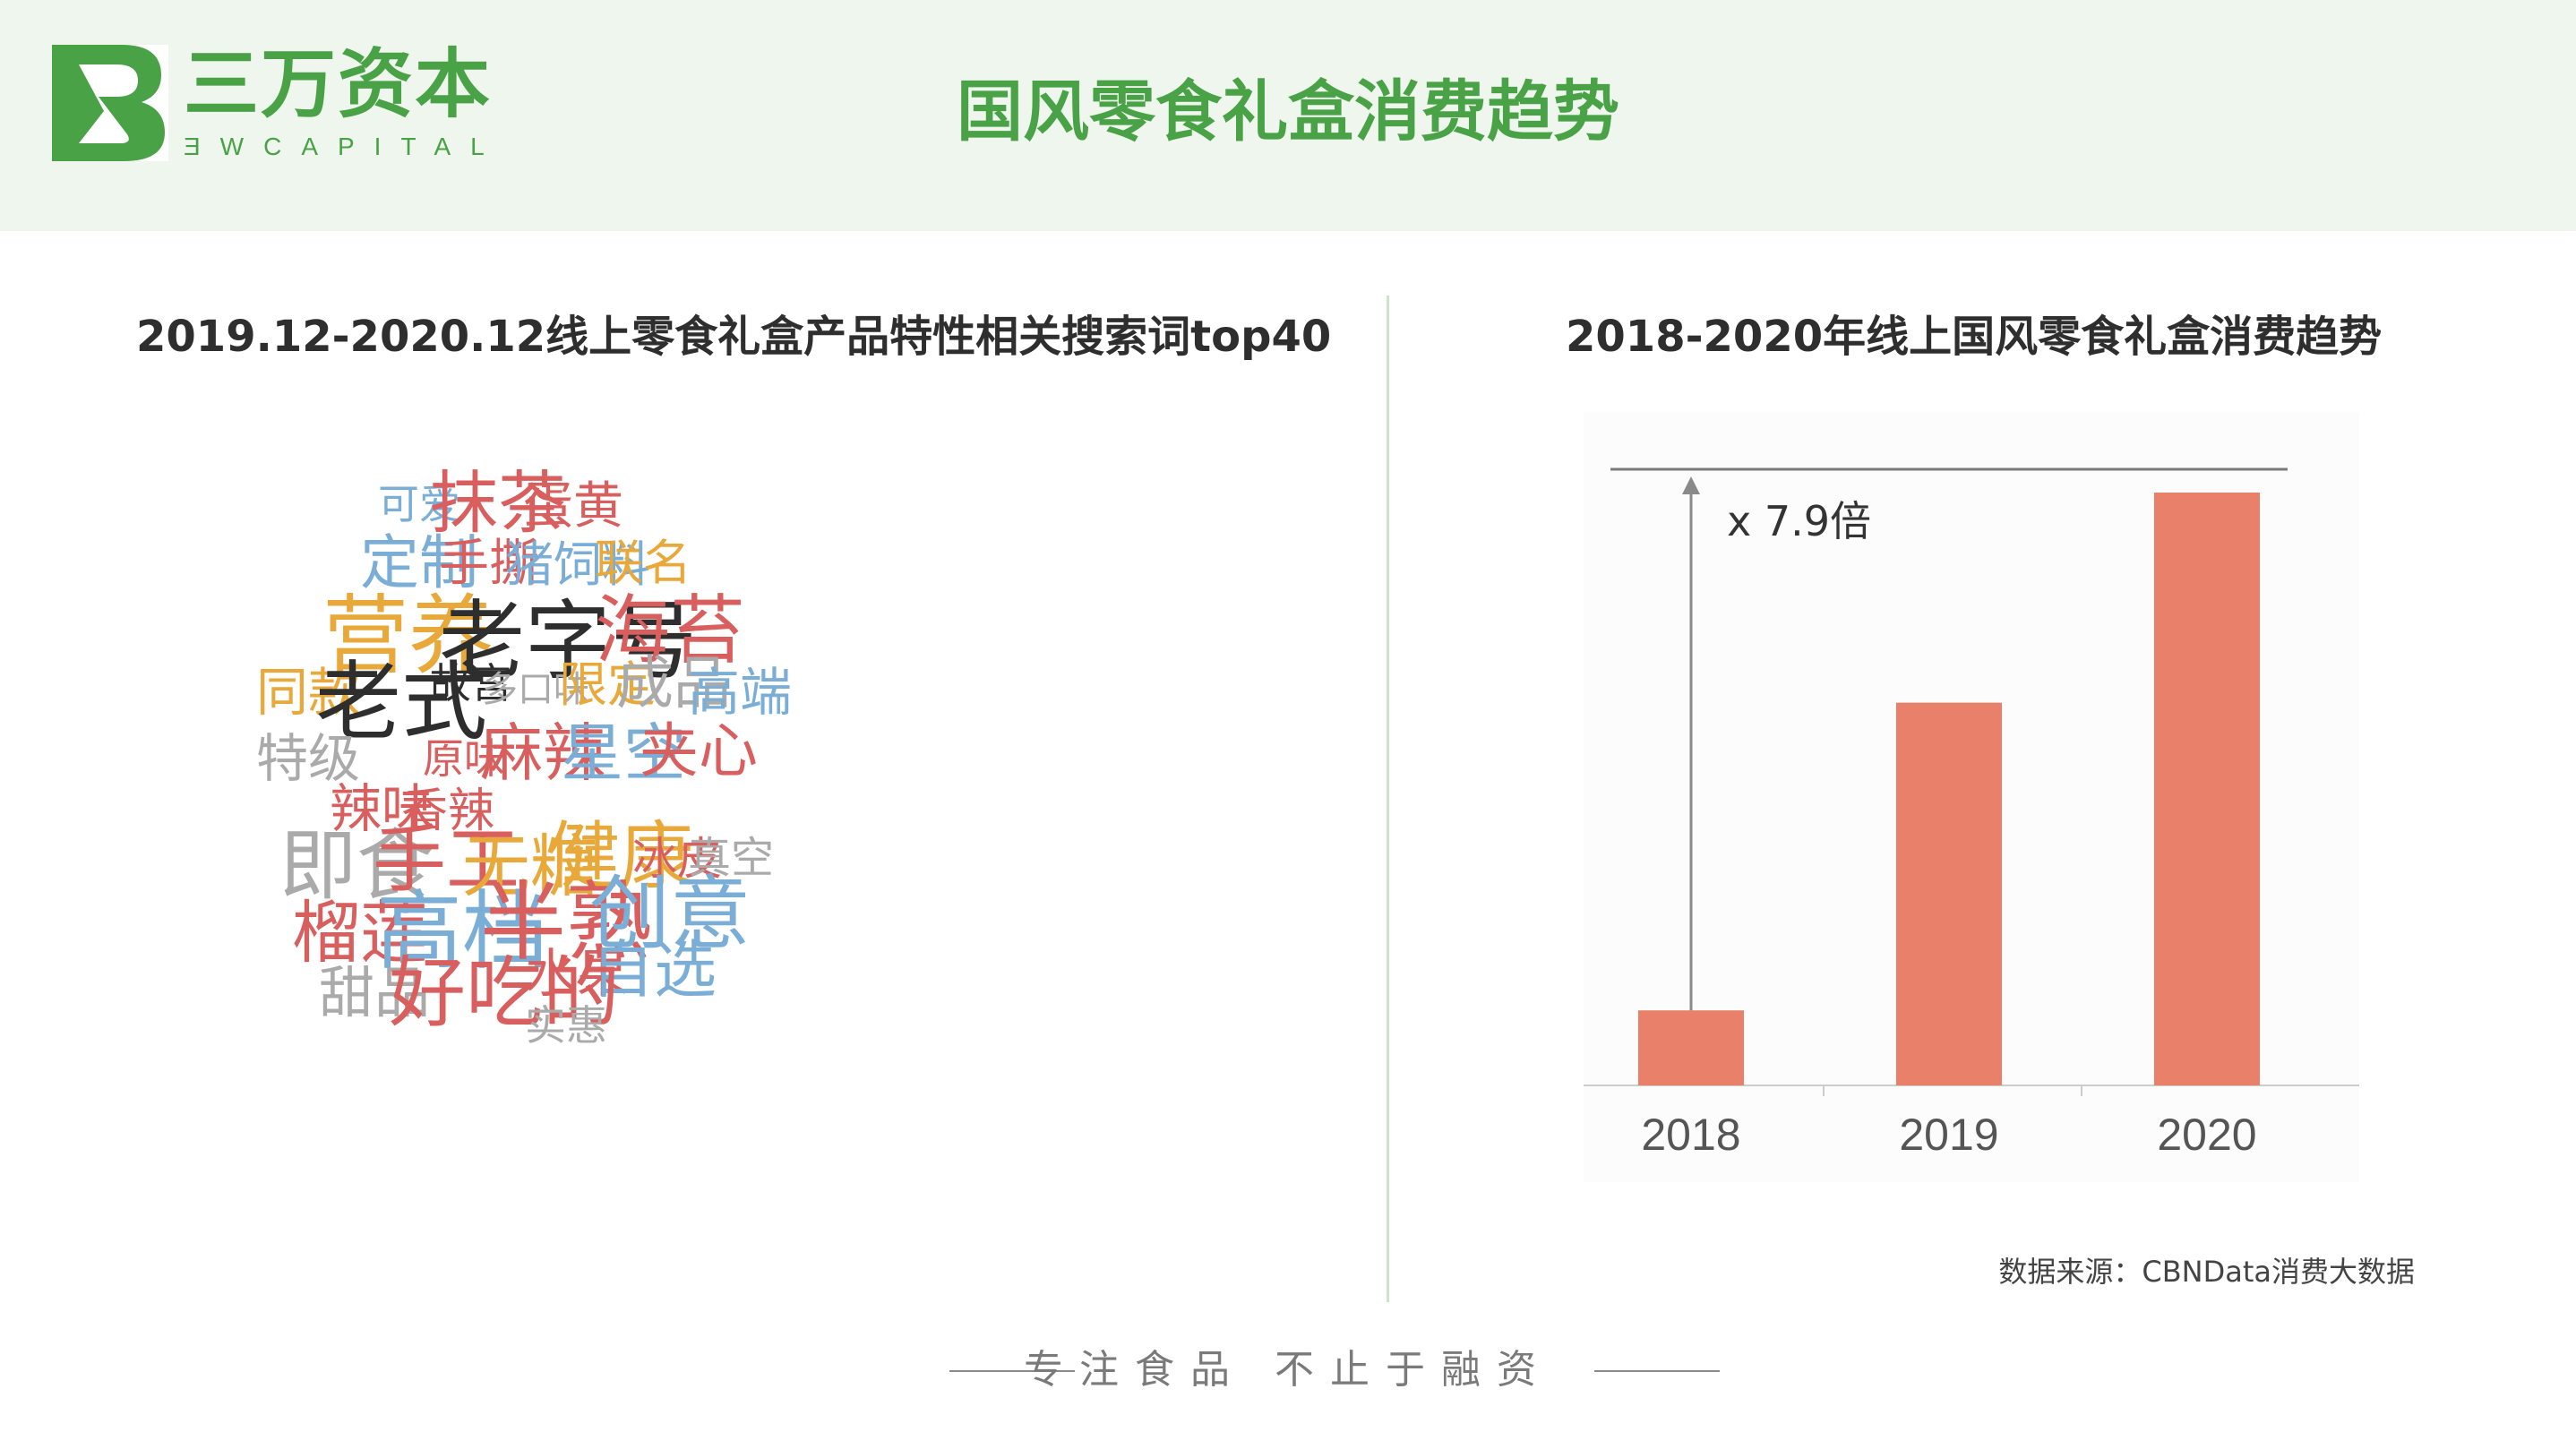  What do you see at coordinates (1949, 893) in the screenshot?
I see `bar-2019` at bounding box center [1949, 893].